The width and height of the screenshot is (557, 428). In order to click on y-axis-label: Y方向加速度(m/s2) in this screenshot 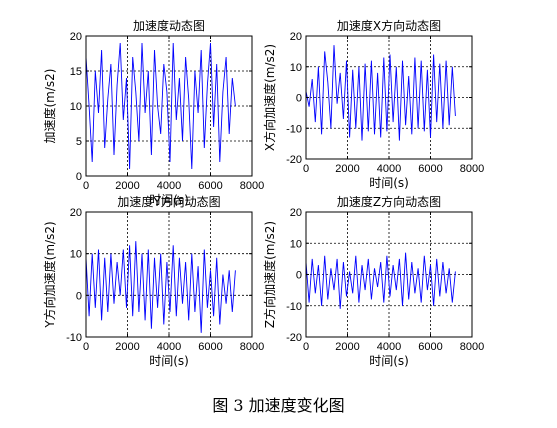, I will do `click(49, 274)`.